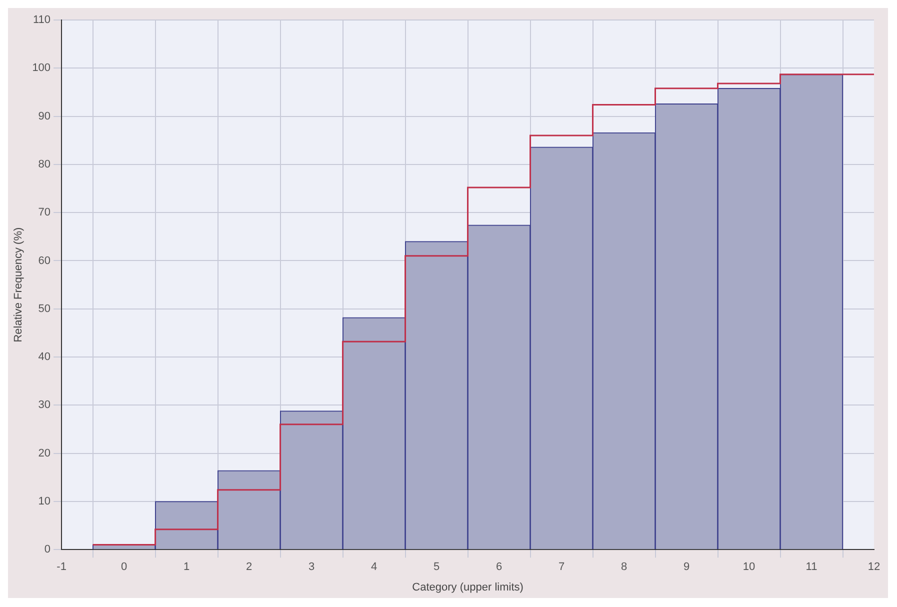  What do you see at coordinates (44, 116) in the screenshot?
I see `y-tick-label: 90` at bounding box center [44, 116].